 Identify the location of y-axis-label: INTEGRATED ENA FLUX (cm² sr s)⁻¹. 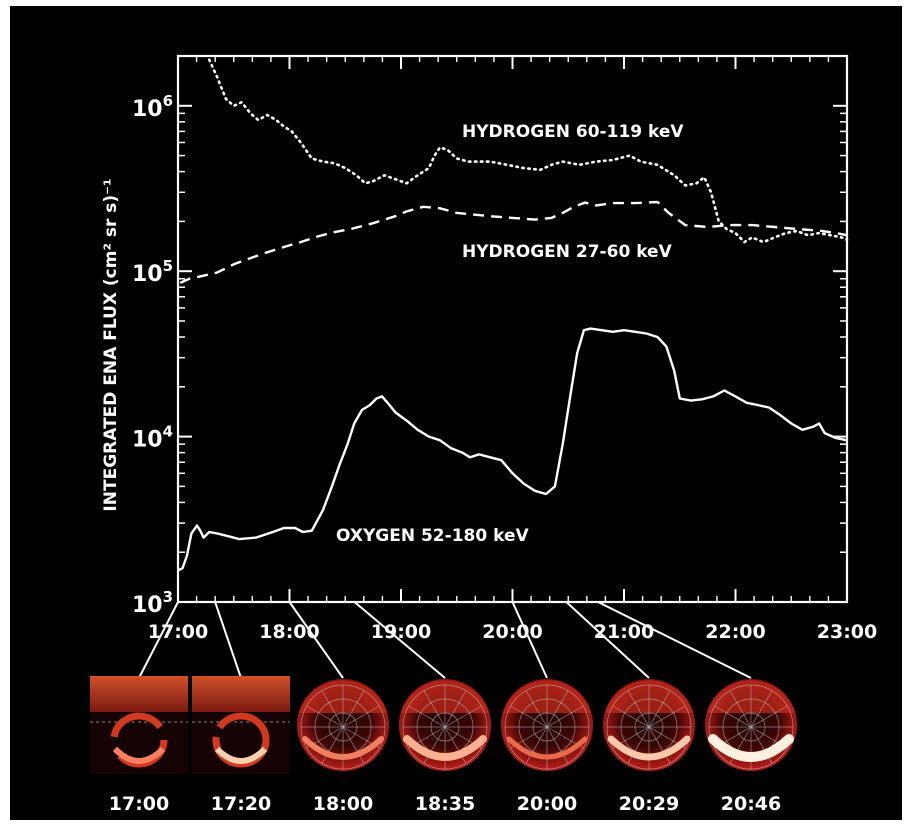
(111, 344).